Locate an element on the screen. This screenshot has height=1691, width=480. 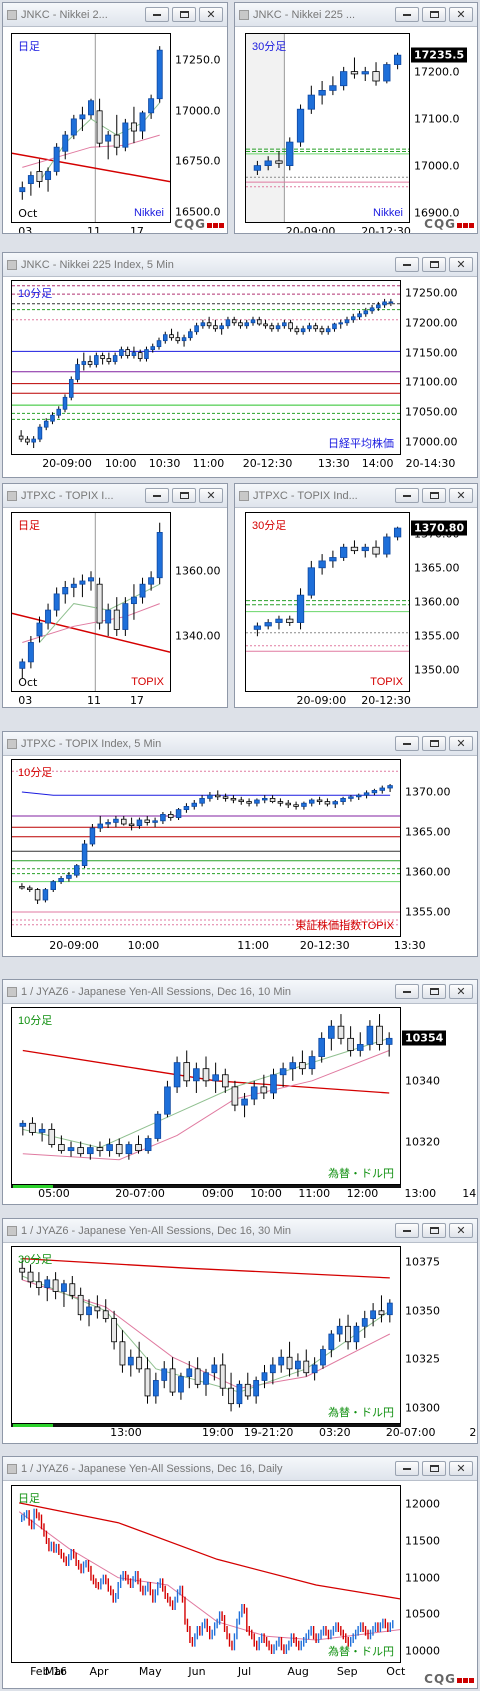
plot-area: 30分足 Nikkei is located at coordinates (327, 128).